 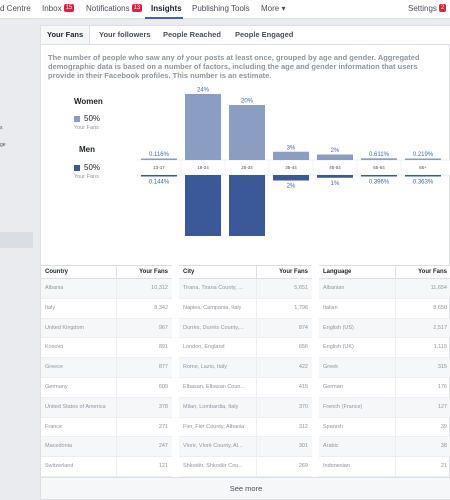 I want to click on legend-men-sub: Your Fans, so click(x=86, y=177).